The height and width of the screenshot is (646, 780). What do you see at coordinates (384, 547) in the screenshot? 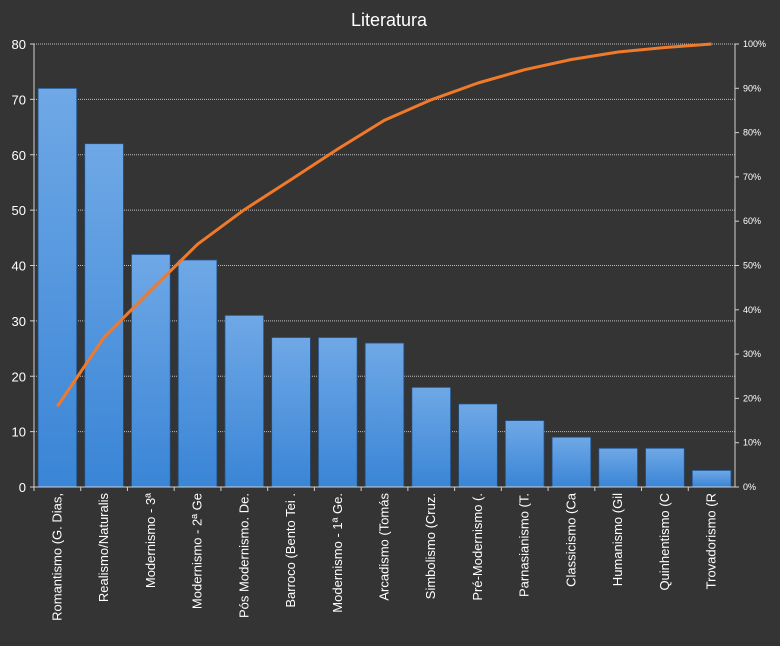
I see `x-tick-label: Arcadismo (Tomás` at bounding box center [384, 547].